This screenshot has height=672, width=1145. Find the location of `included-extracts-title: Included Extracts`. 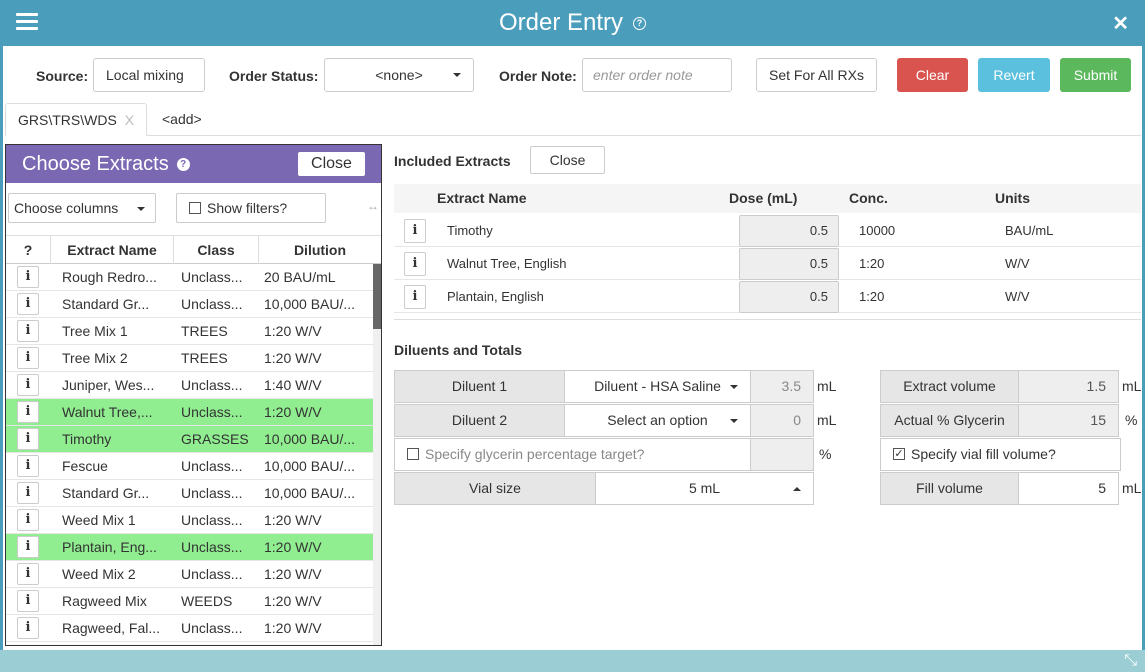

included-extracts-title: Included Extracts is located at coordinates (452, 161).